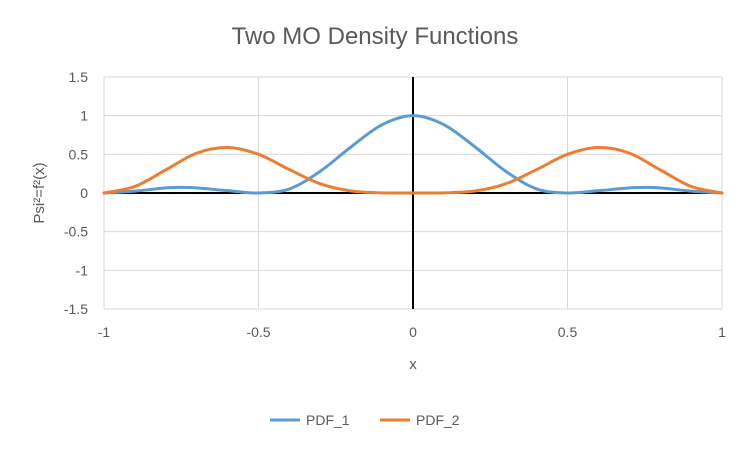 This screenshot has height=449, width=750. What do you see at coordinates (328, 420) in the screenshot?
I see `legend-label: PDF_1` at bounding box center [328, 420].